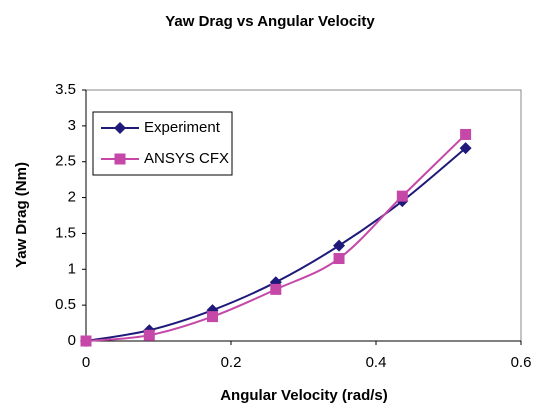 This screenshot has width=539, height=418. What do you see at coordinates (72, 197) in the screenshot?
I see `y-tick-label: 2` at bounding box center [72, 197].